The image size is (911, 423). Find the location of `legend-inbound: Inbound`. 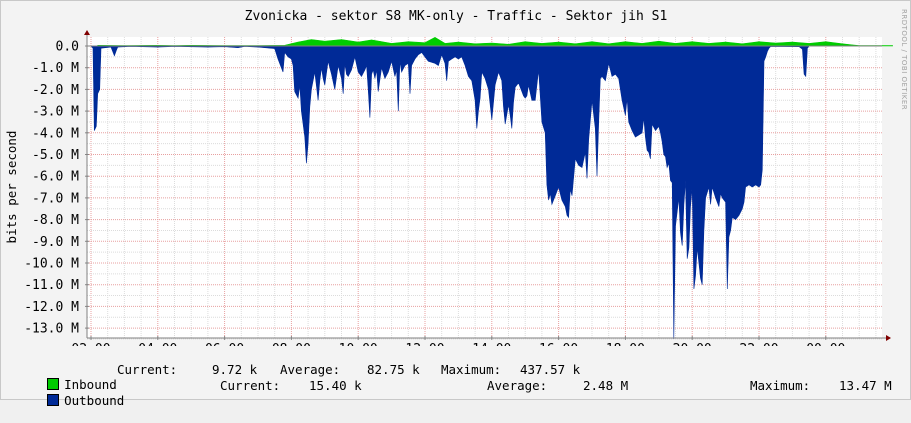

legend-inbound: Inbound is located at coordinates (67, 384).